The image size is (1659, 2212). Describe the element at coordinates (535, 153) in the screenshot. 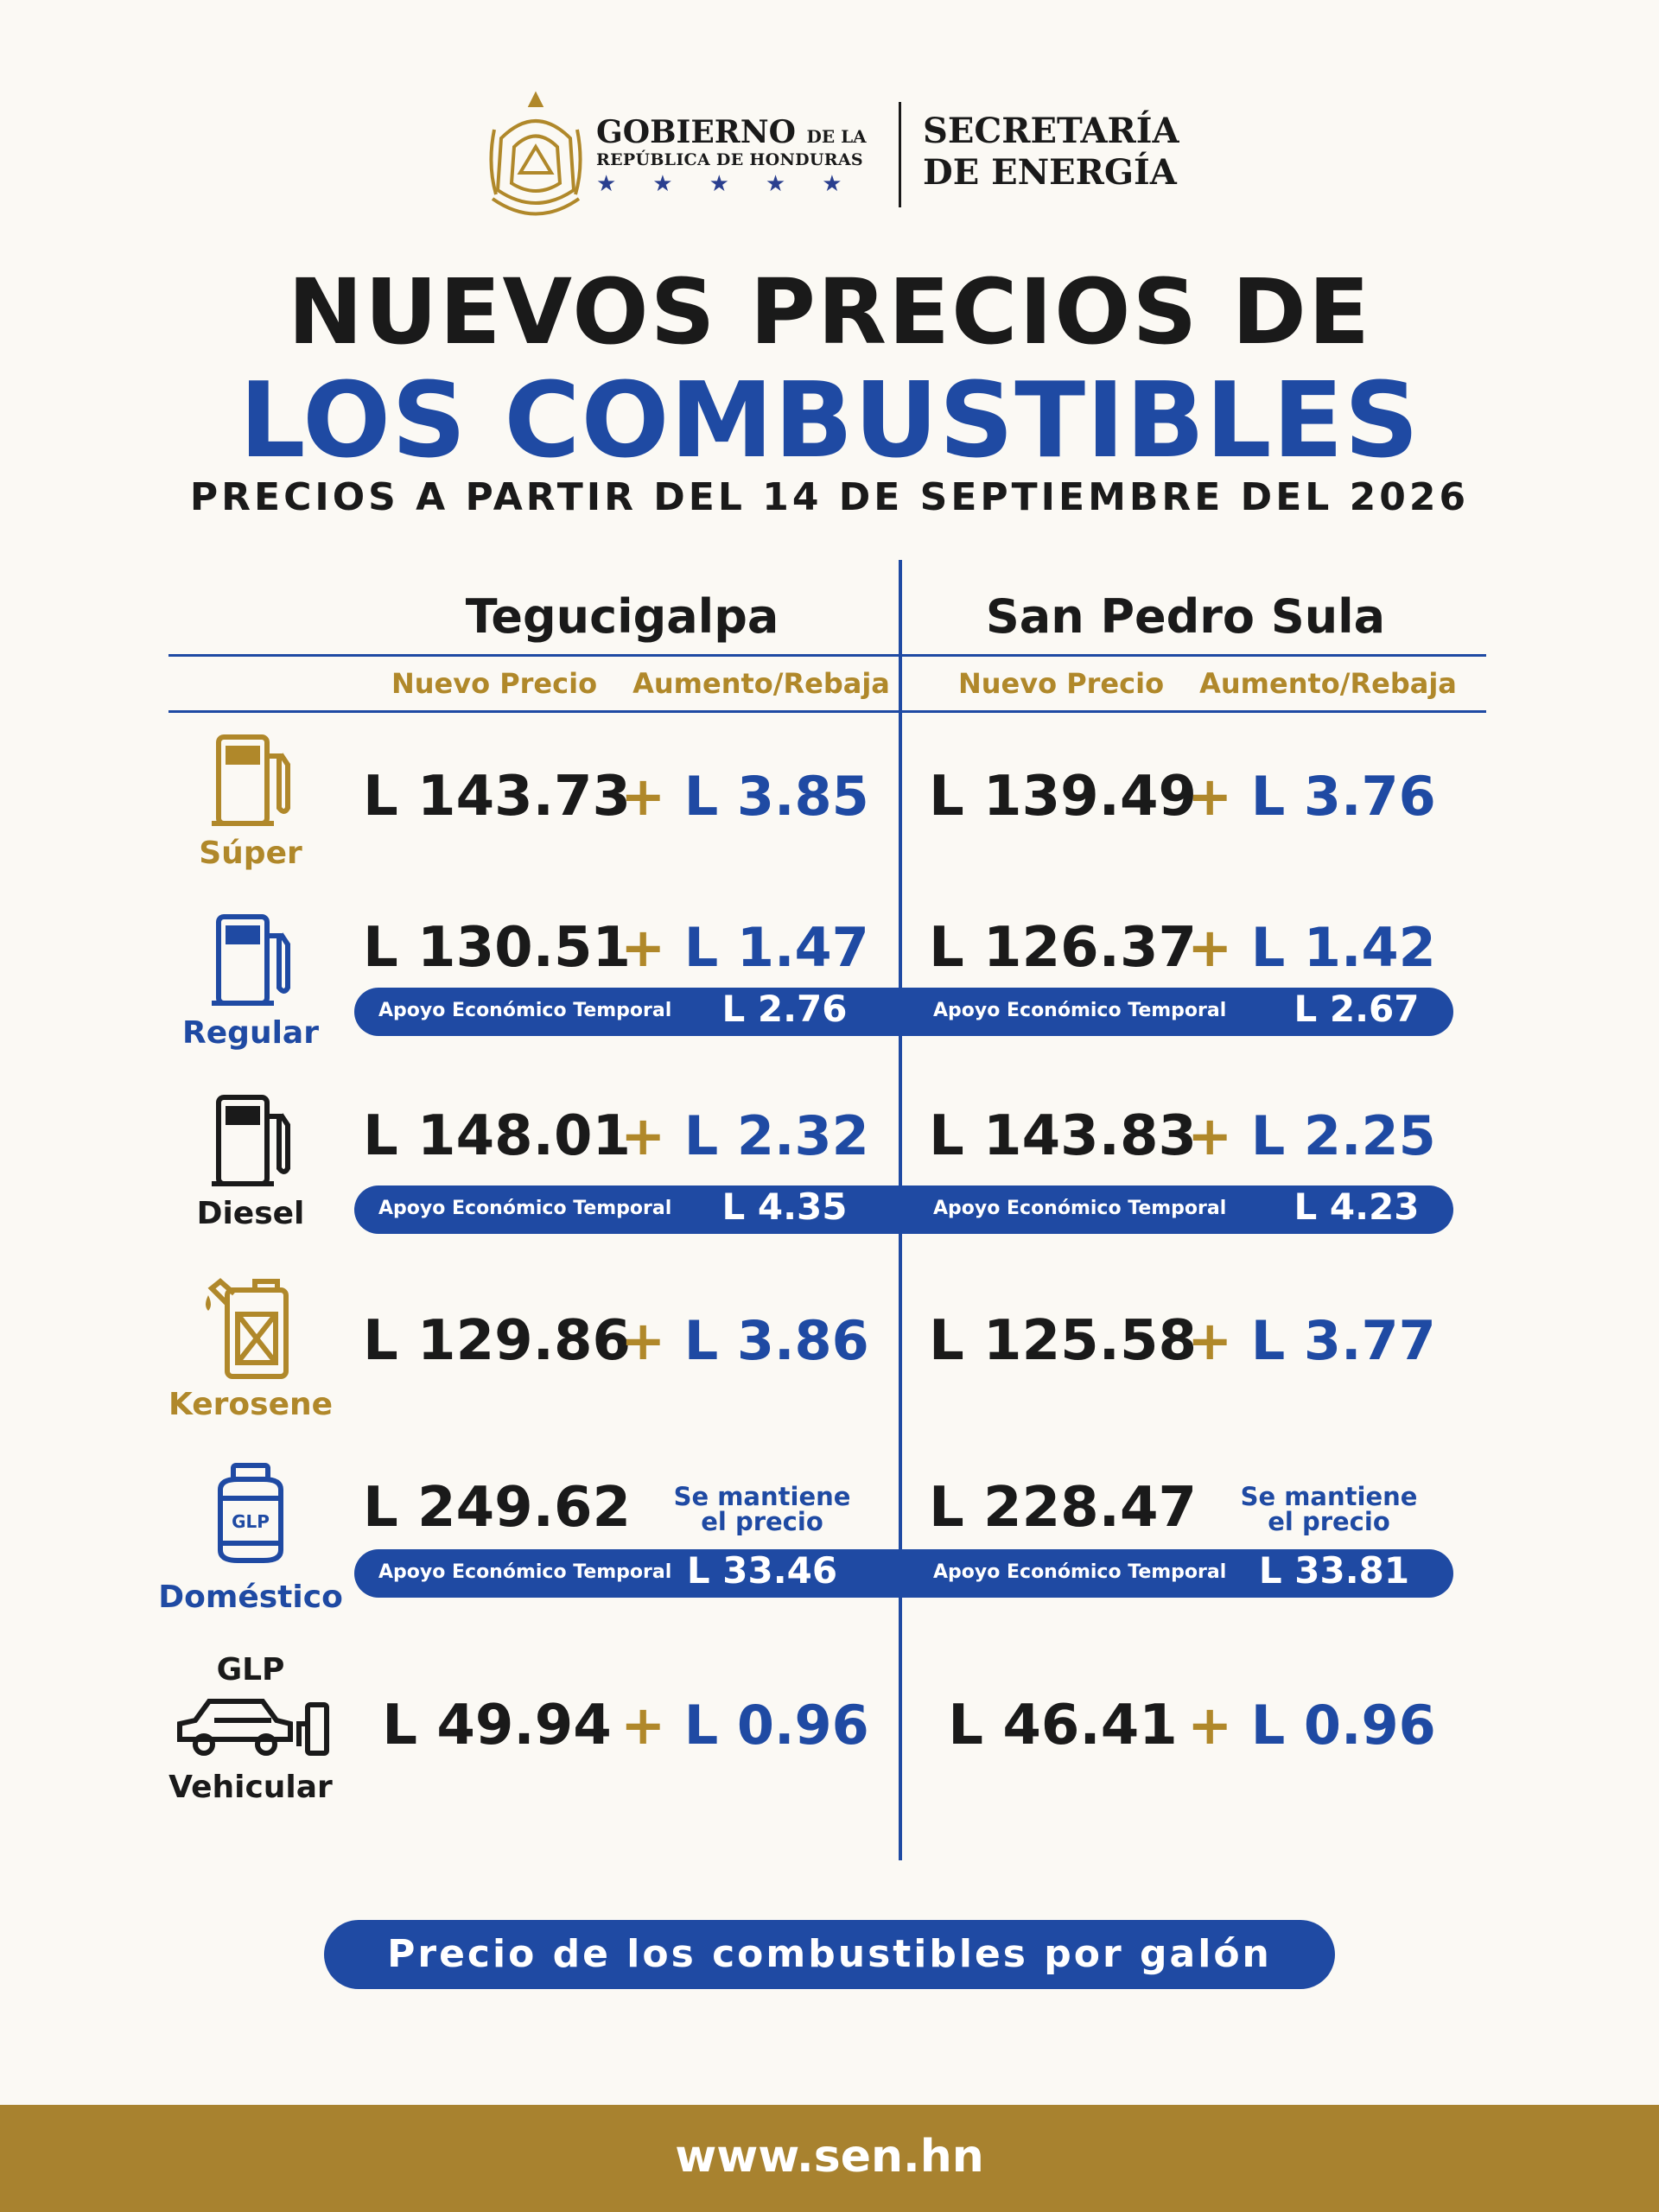

I see `honduras-coat-of-arms-icon` at that location.